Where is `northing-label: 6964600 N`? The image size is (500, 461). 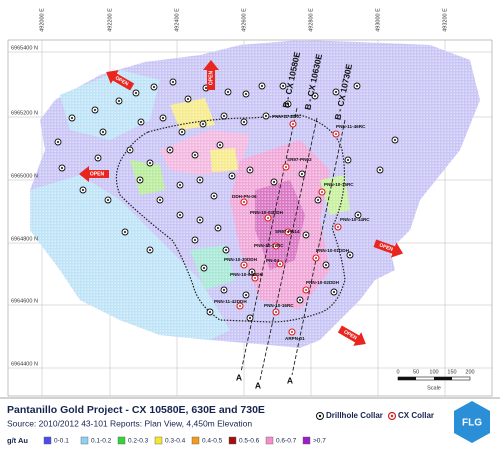
northing-label: 6964600 N is located at coordinates (24, 301).